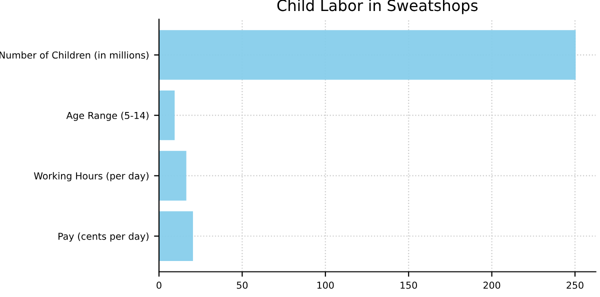  Describe the element at coordinates (325, 285) in the screenshot. I see `x-tick-label: 100` at that location.